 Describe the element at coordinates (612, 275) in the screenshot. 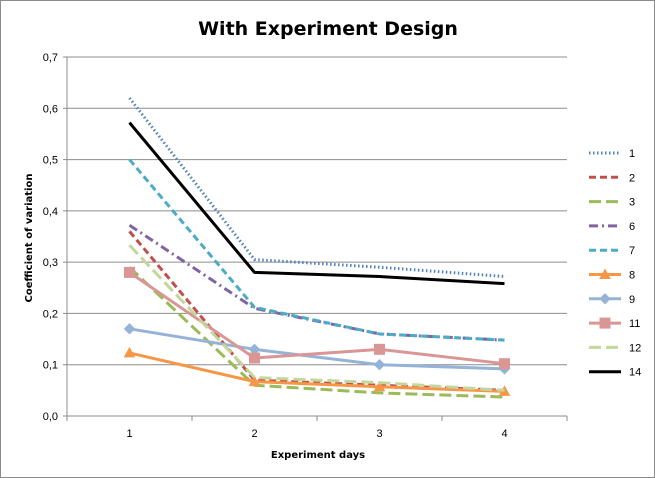

I see `legend-item-8: 8` at that location.